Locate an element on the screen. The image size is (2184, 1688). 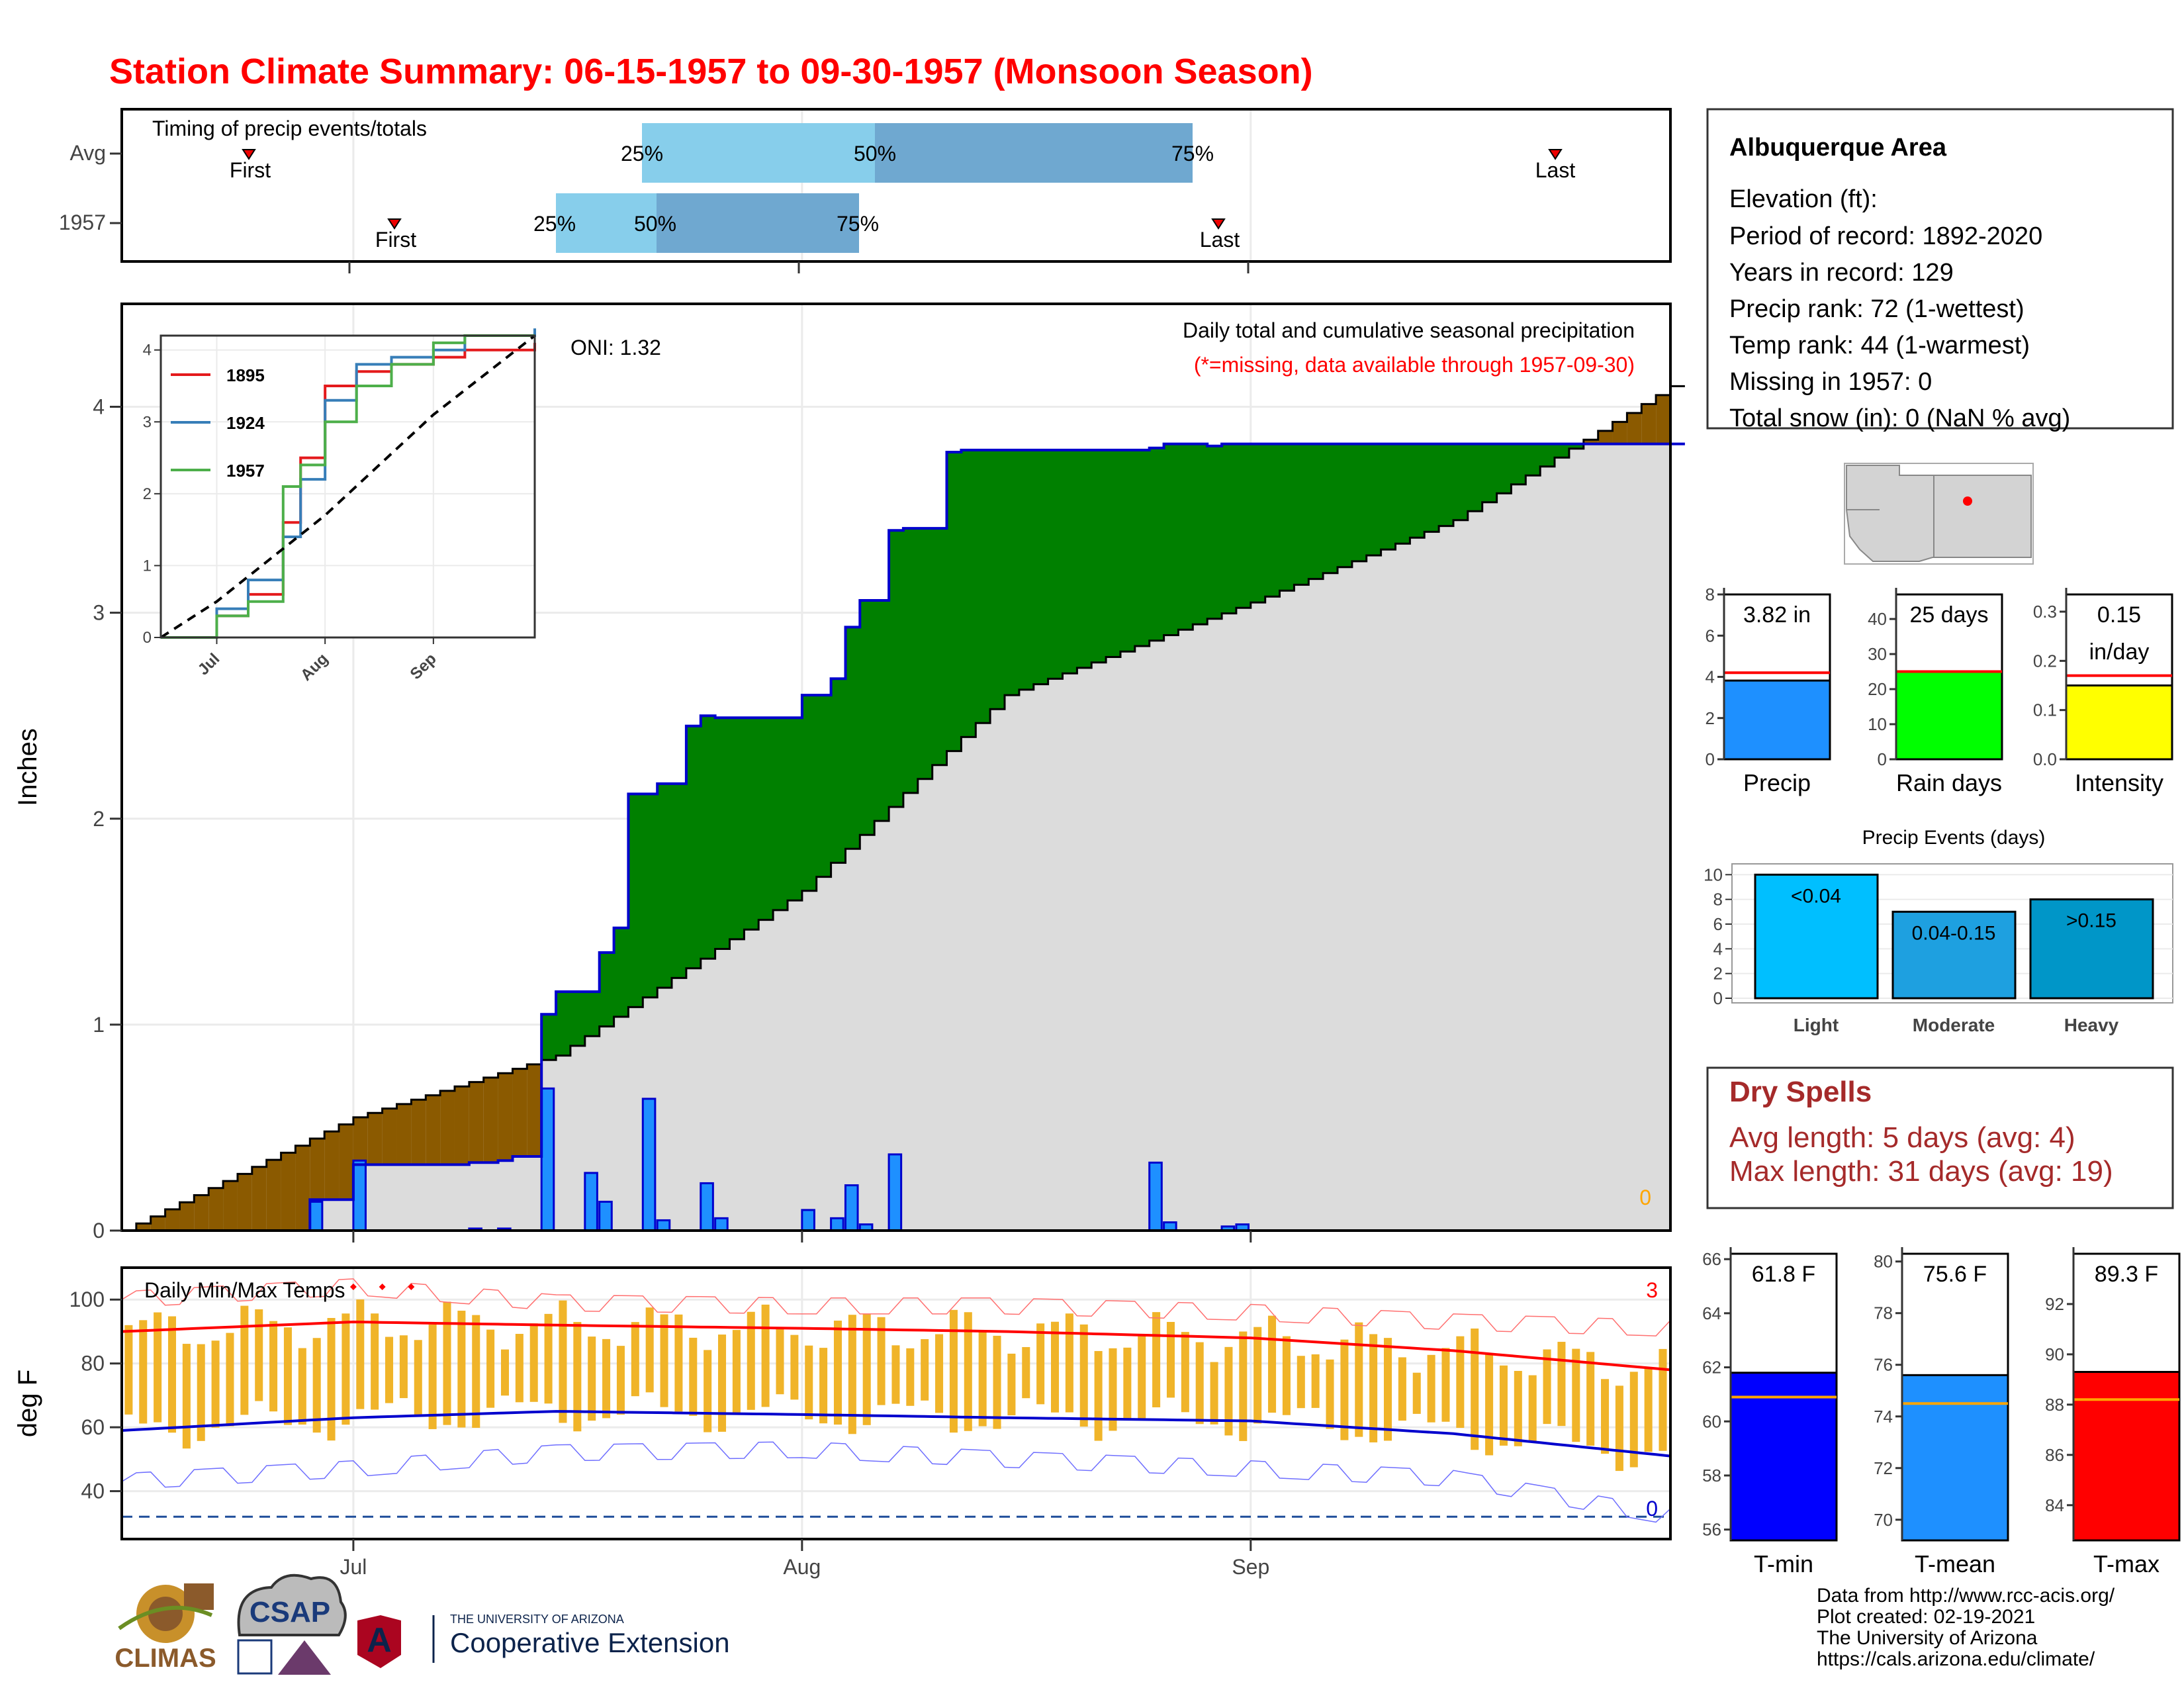
ua-logo-big-text: Cooperative Extension is located at coordinates (590, 1642).